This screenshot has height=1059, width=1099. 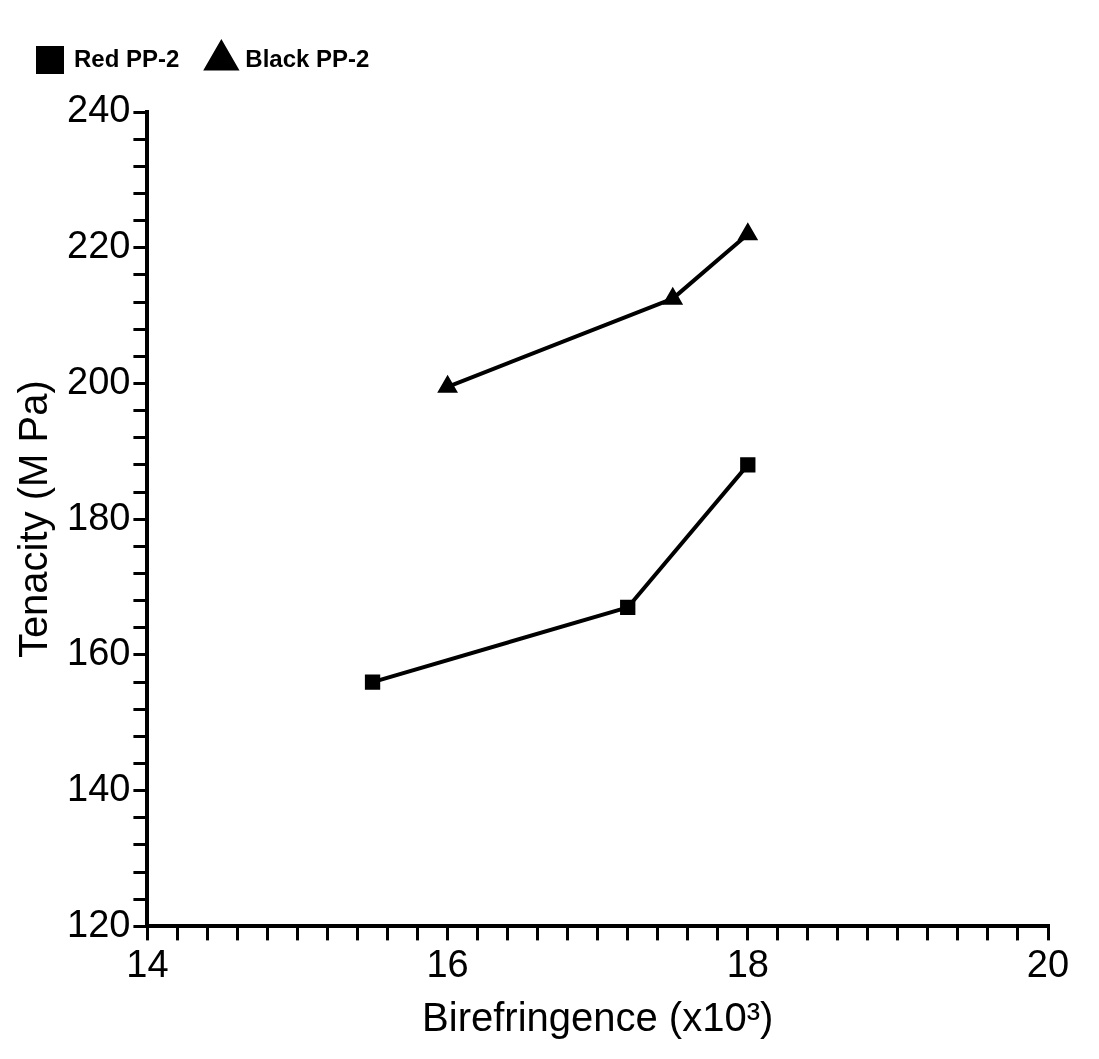 I want to click on x-tick-label: 14, so click(x=147, y=963).